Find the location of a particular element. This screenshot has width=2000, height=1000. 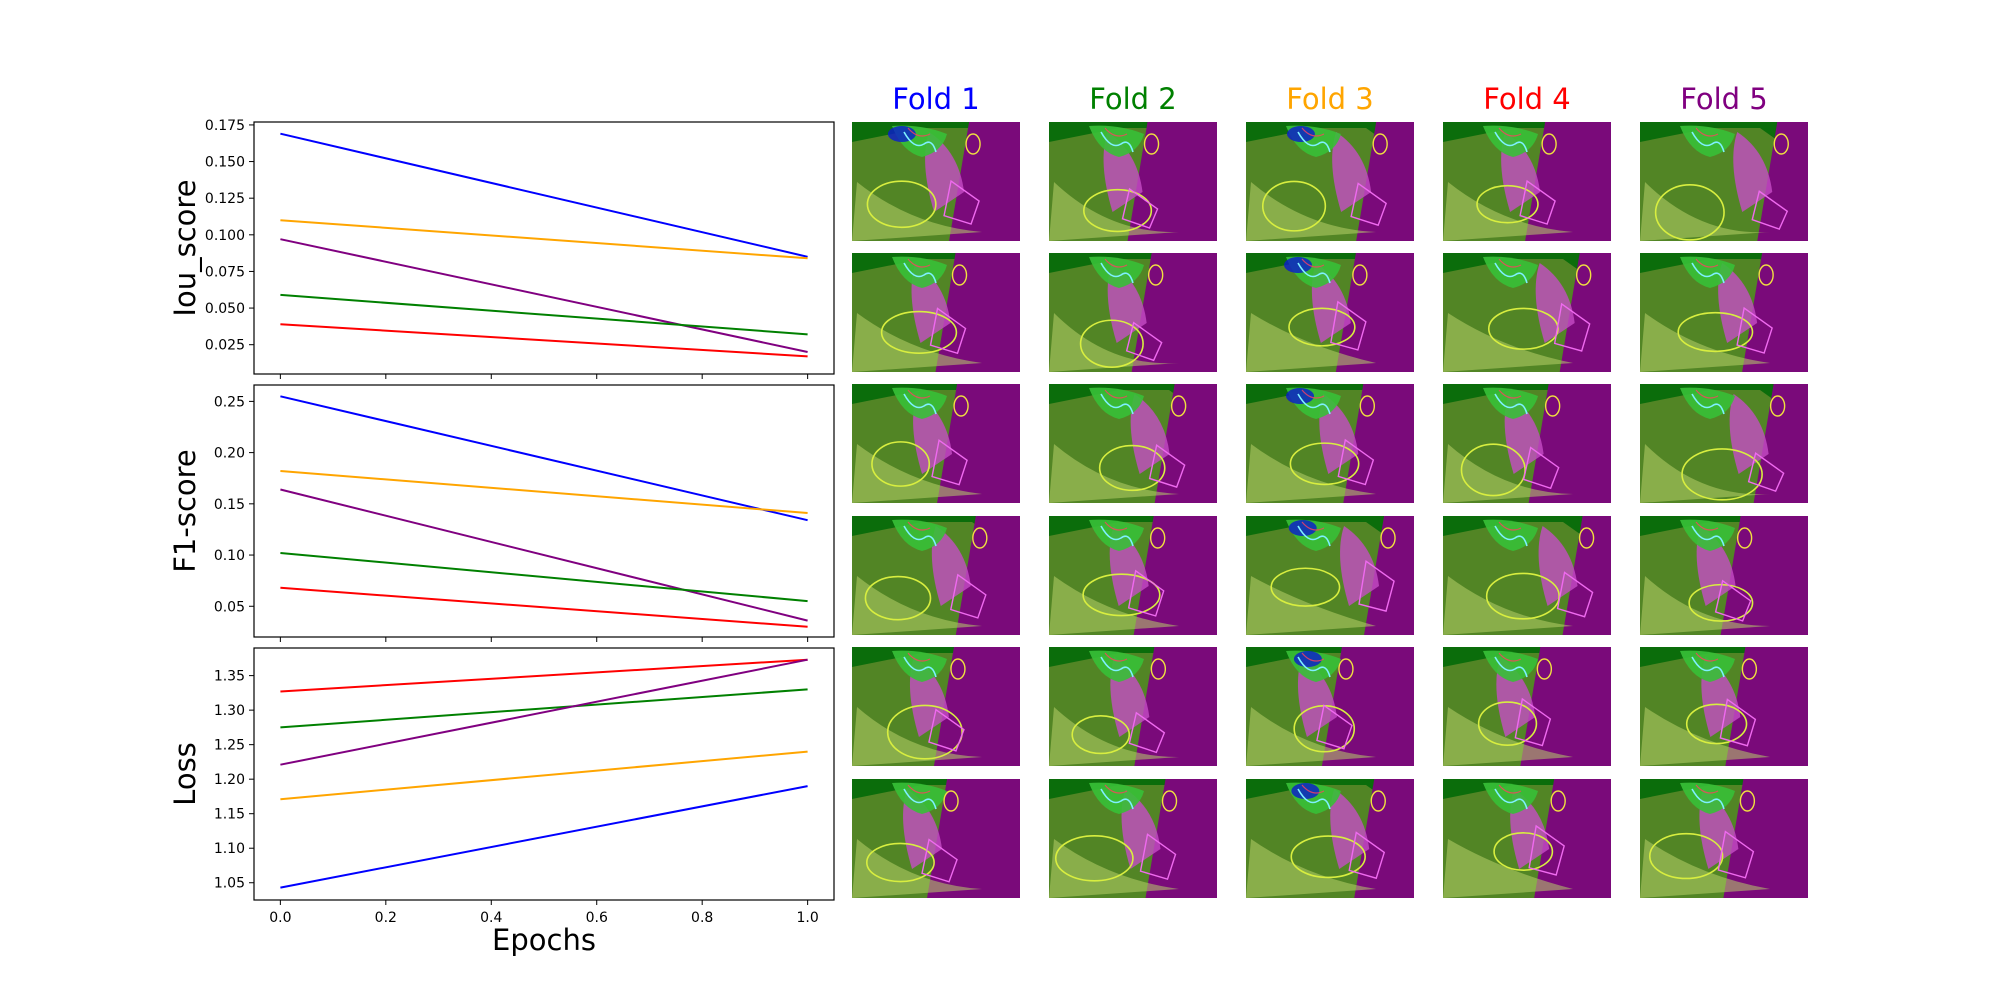

y-tick-label: 1.05 is located at coordinates (229, 884).